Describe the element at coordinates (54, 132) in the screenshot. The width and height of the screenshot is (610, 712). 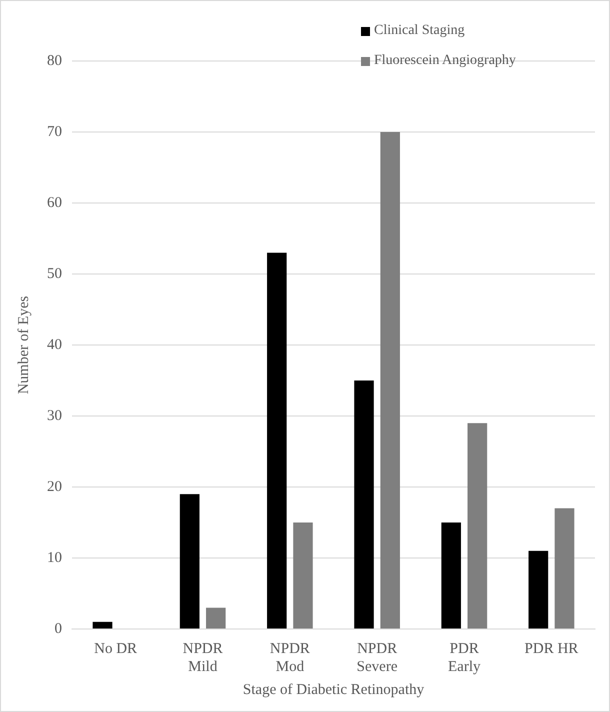
I see `y-tick-label: 70` at that location.